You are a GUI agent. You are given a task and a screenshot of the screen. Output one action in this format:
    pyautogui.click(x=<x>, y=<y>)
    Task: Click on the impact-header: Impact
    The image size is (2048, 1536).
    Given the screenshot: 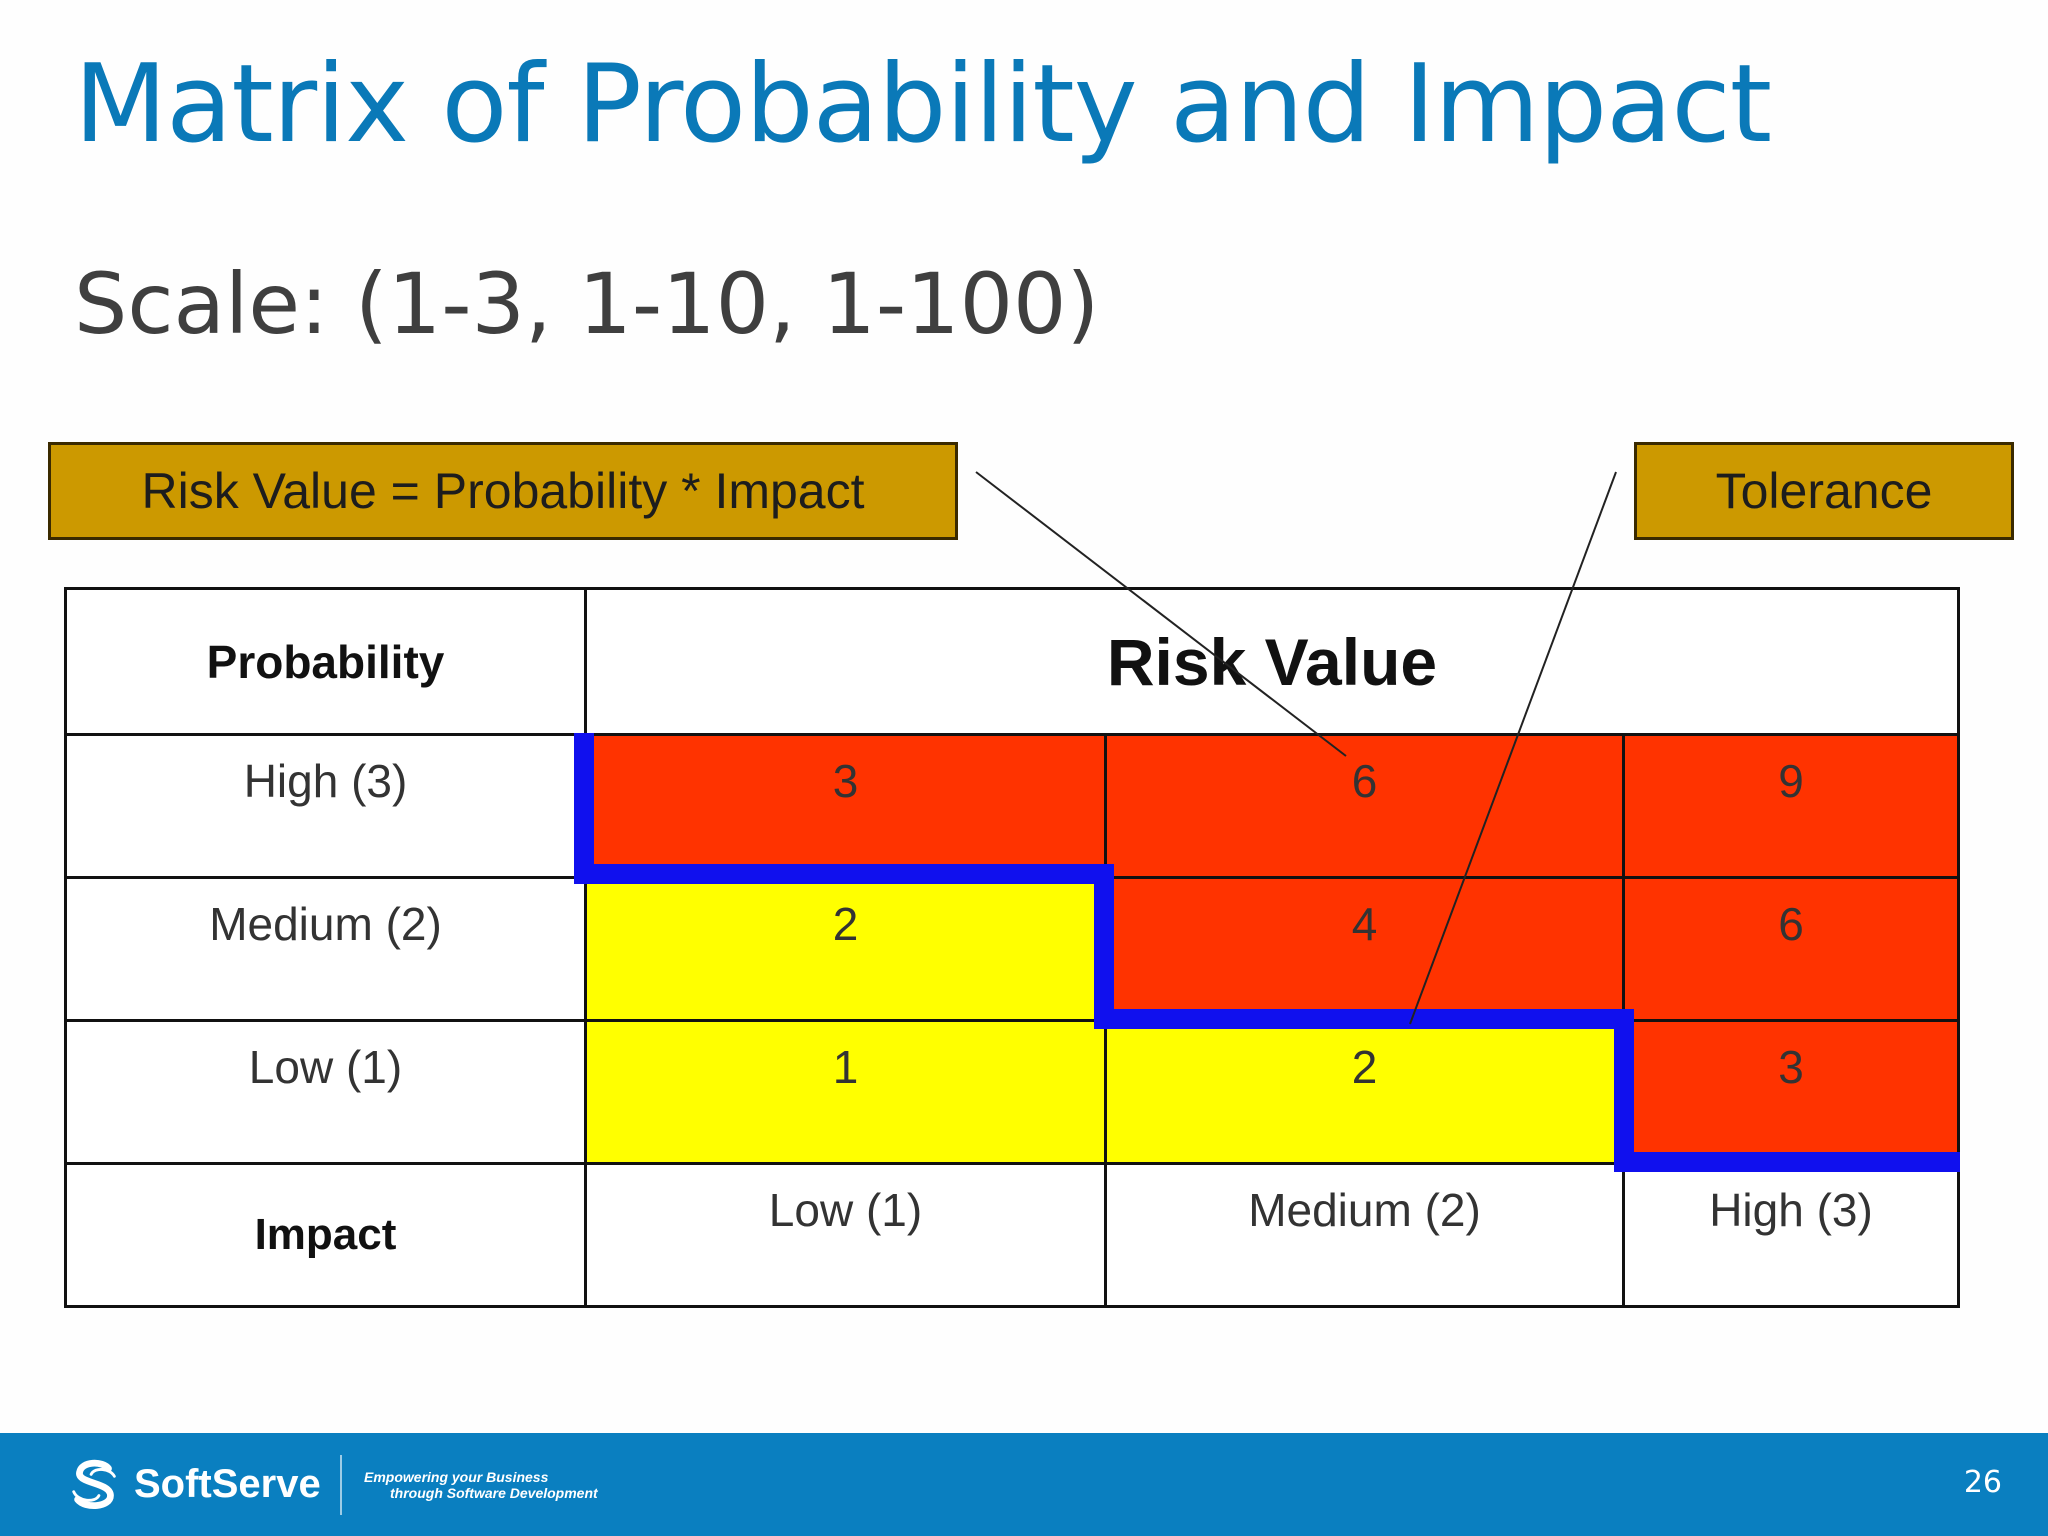 What is the action you would take?
    pyautogui.click(x=325, y=1235)
    